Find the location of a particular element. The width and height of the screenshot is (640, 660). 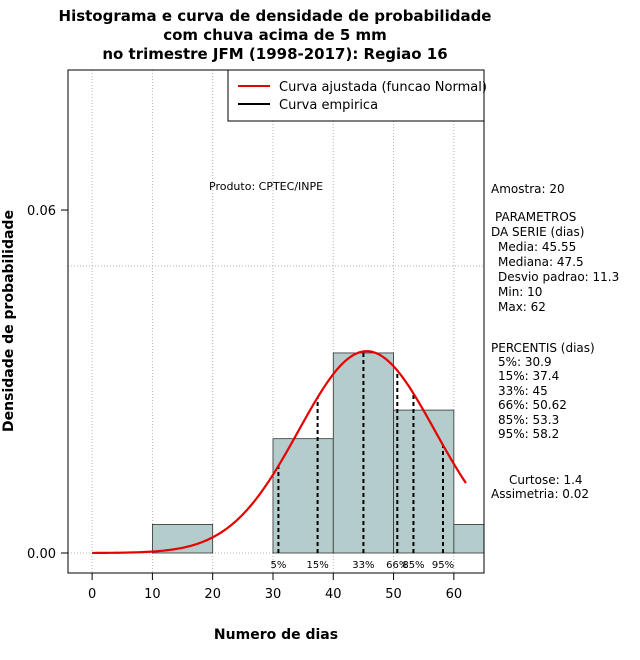

stat-params-title-1: PARAMETROS is located at coordinates (535, 217).